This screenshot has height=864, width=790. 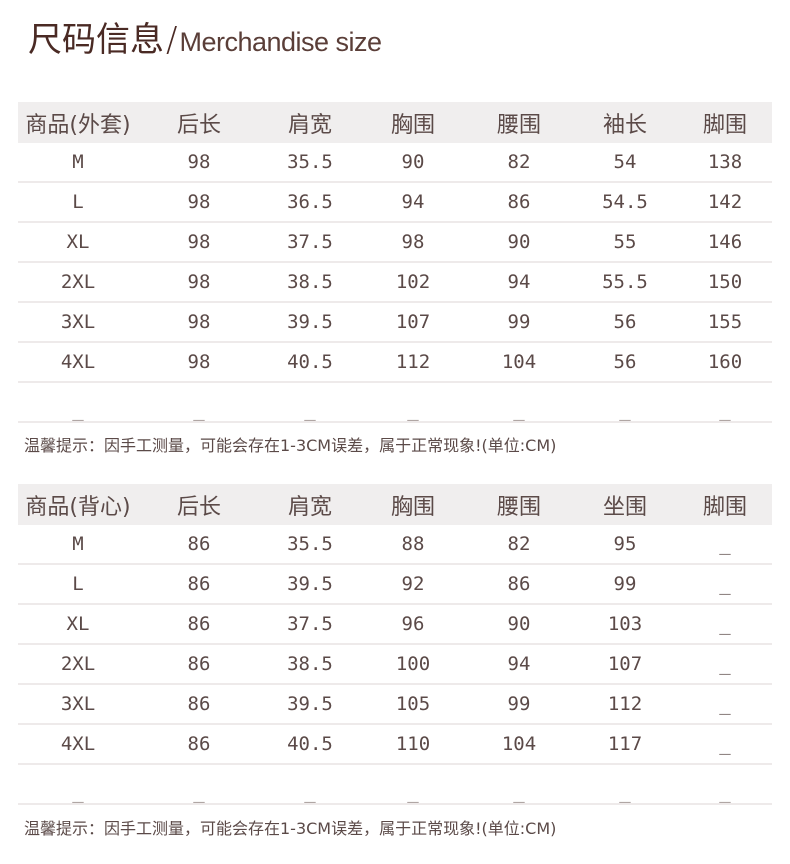 I want to click on table-cell: 38.5, so click(x=310, y=664).